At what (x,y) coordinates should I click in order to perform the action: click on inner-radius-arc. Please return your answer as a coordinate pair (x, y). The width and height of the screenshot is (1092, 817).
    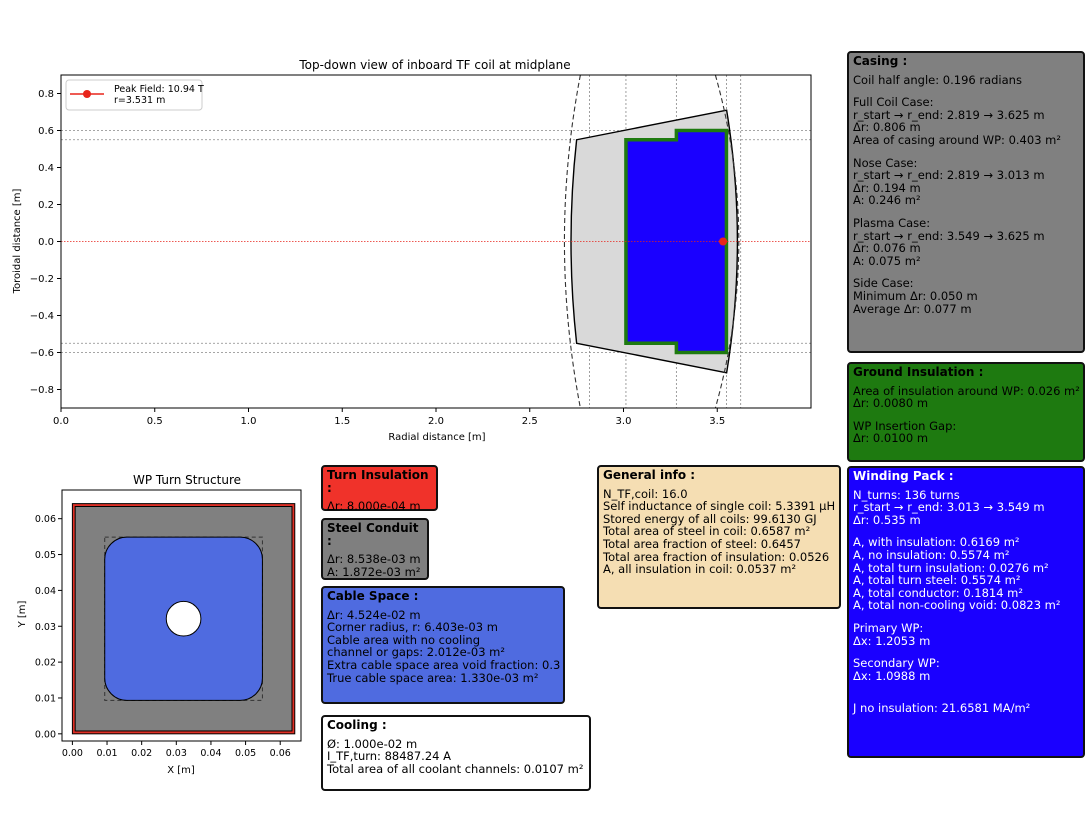
    Looking at the image, I should click on (572, 241).